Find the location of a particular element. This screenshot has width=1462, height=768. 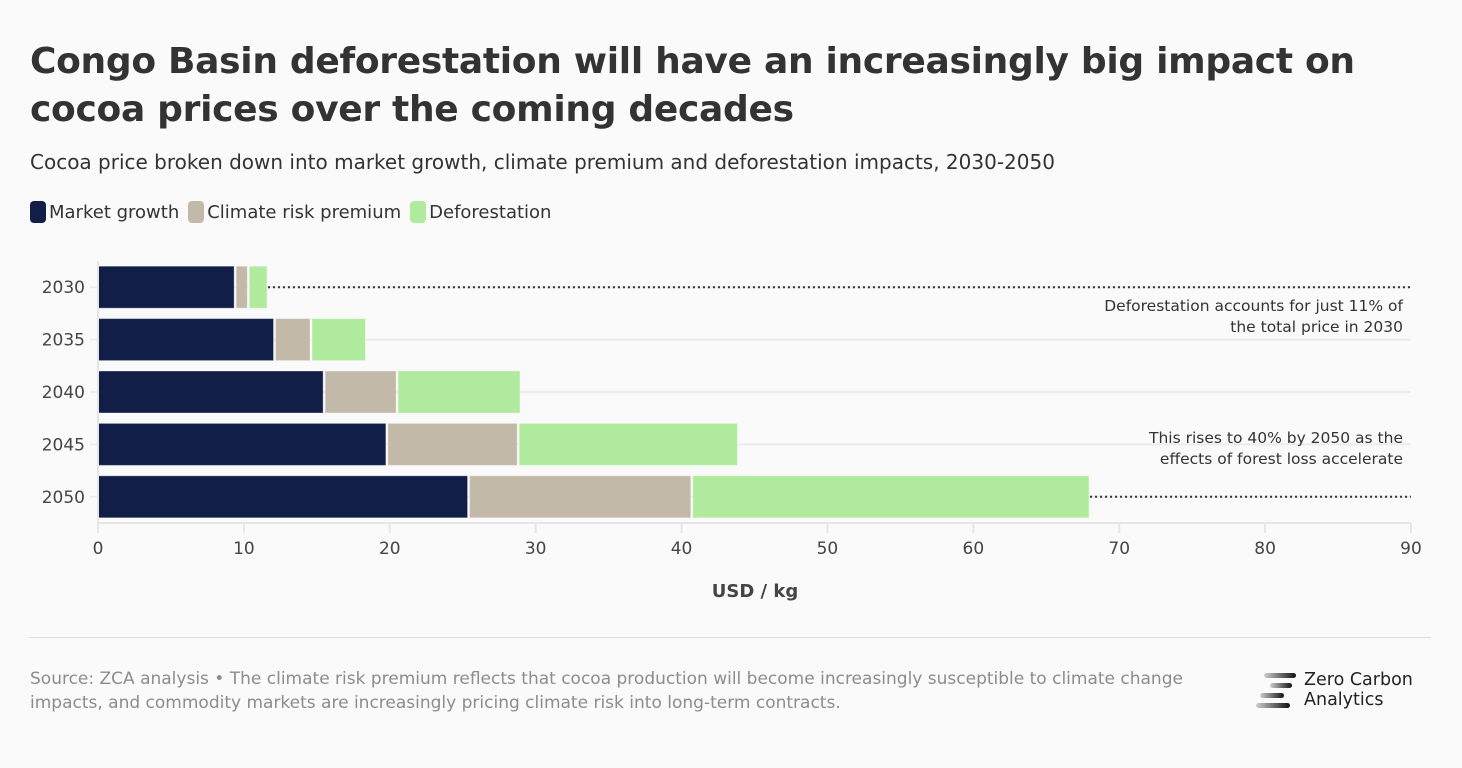

bar-deforestation-2030 is located at coordinates (258, 287).